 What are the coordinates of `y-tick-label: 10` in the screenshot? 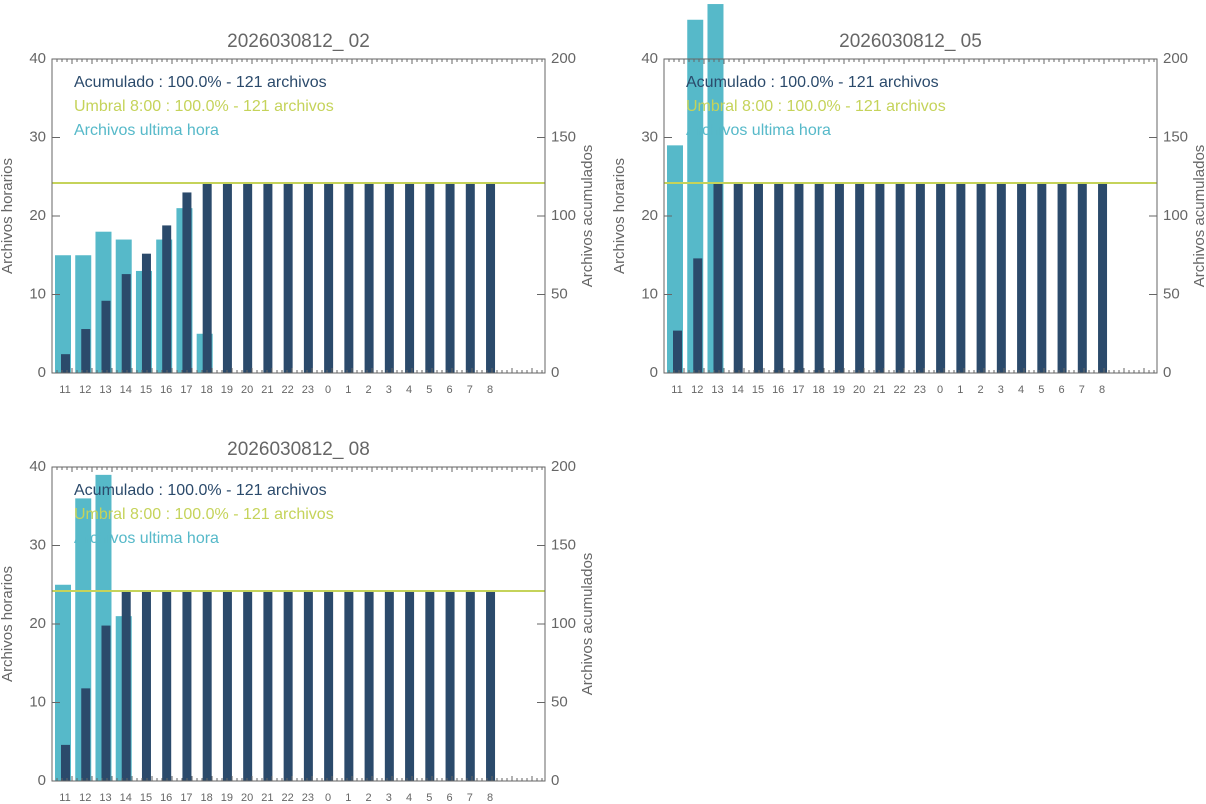 It's located at (37, 293).